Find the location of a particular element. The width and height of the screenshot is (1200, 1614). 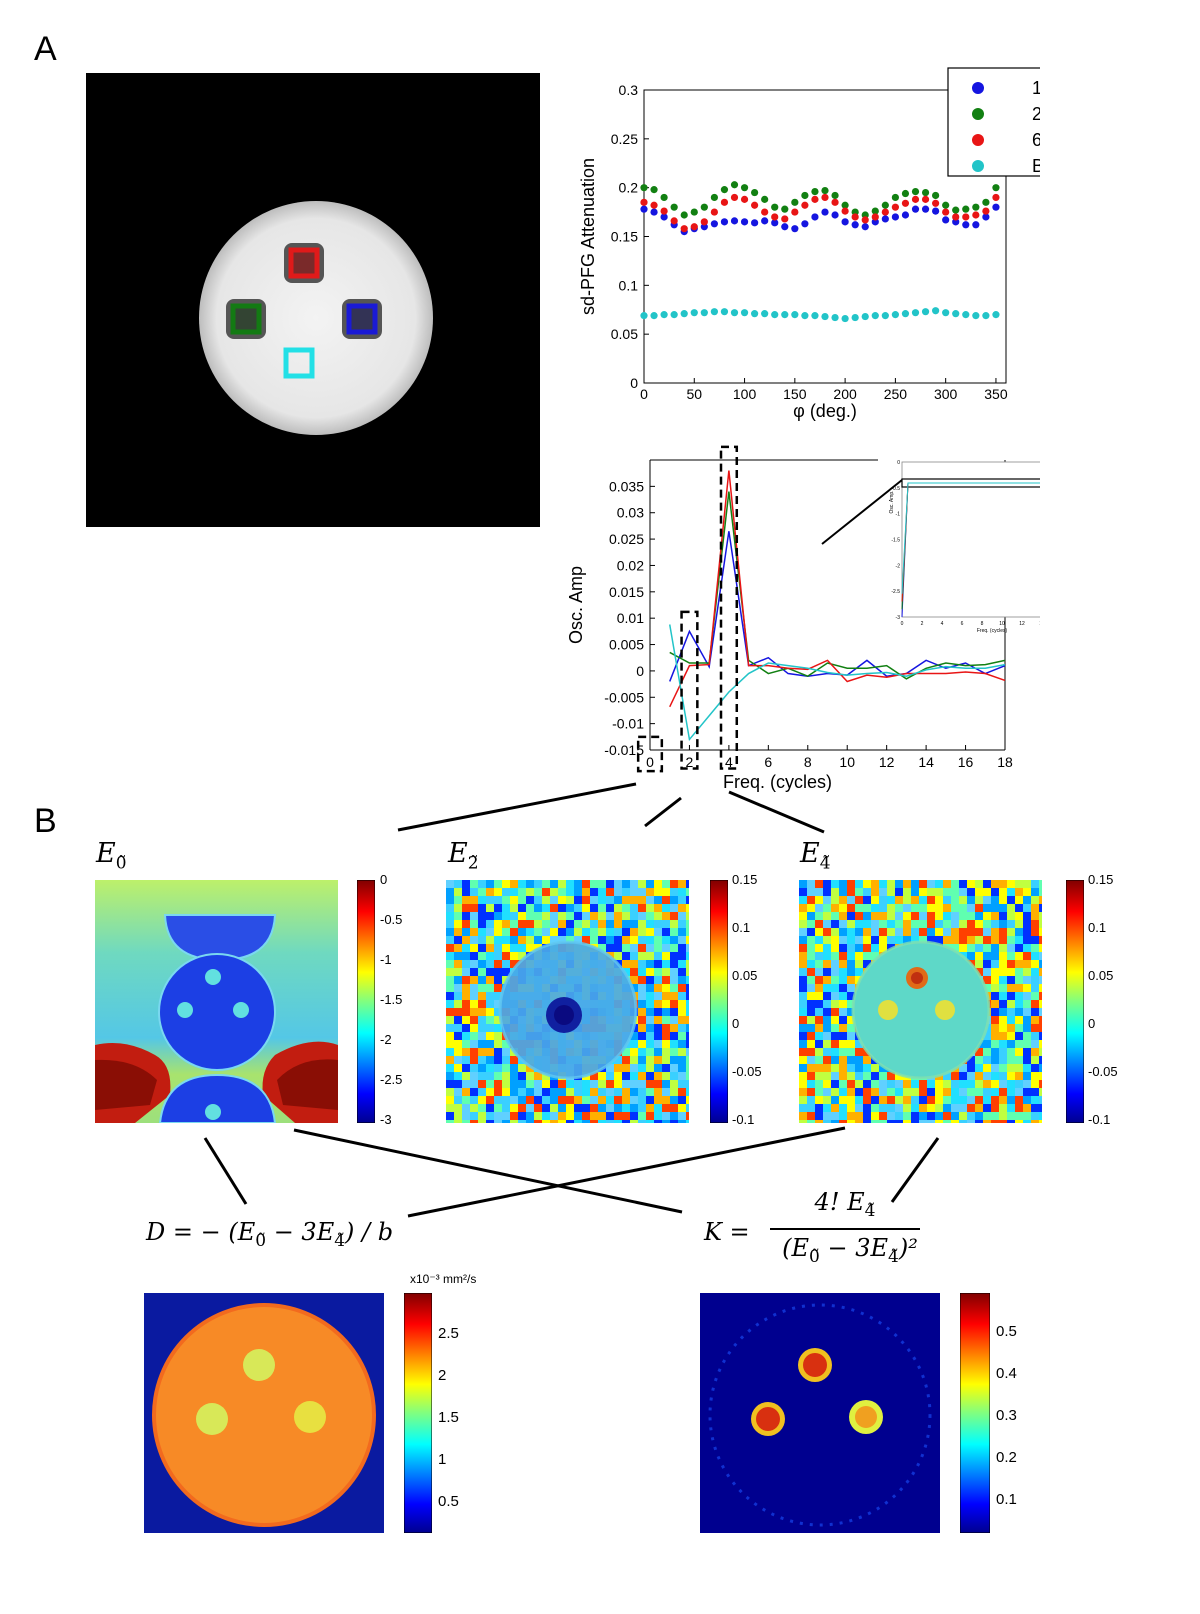

y-tick-label: 0.015 is located at coordinates (626, 592).